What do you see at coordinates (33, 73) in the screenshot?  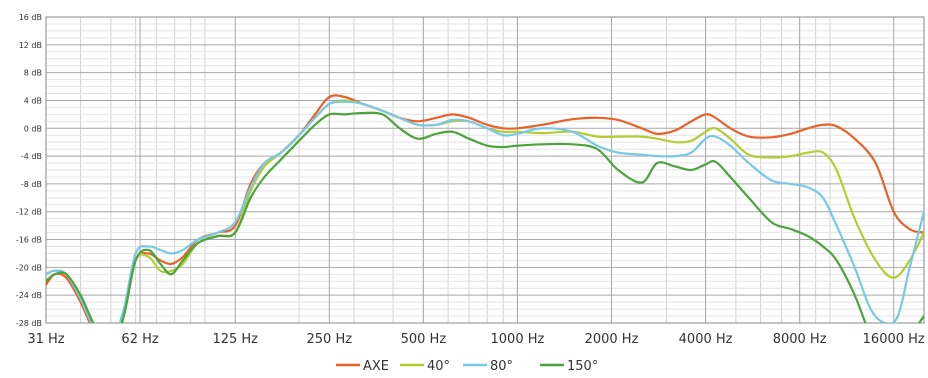 I see `y-tick-label: 8 dB` at bounding box center [33, 73].